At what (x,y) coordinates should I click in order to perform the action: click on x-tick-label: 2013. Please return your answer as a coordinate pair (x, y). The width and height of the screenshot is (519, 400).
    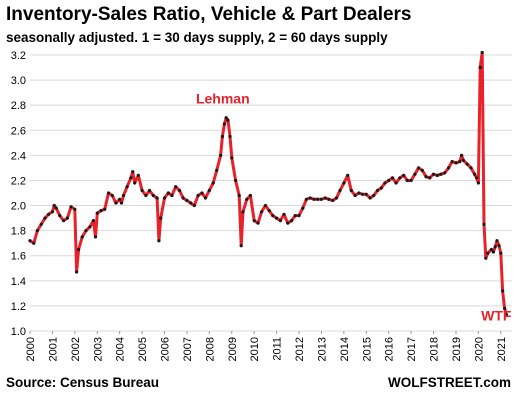
    Looking at the image, I should click on (322, 349).